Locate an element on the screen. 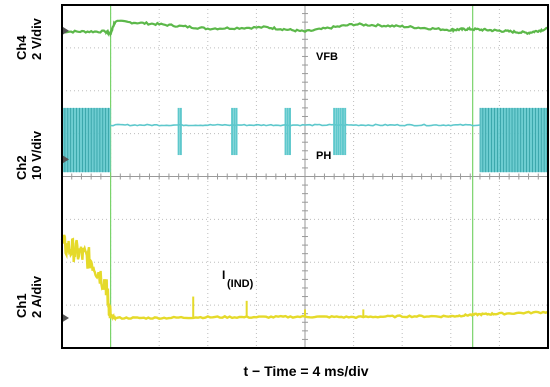 The image size is (550, 387). ph-idle-trace is located at coordinates (295, 125).